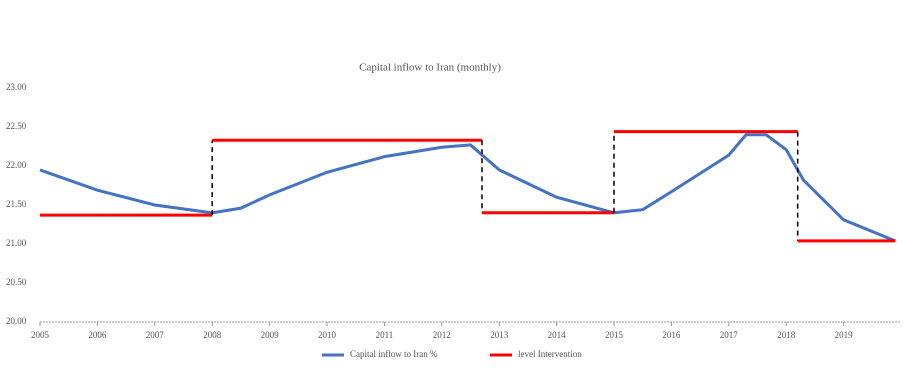 The image size is (906, 378). I want to click on legend-label: level Intervention, so click(550, 354).